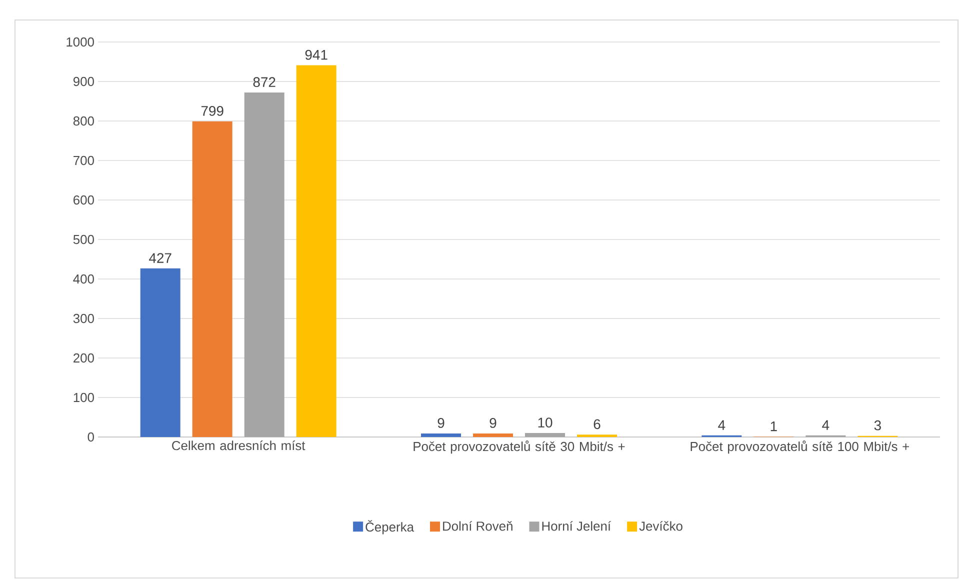  What do you see at coordinates (212, 111) in the screenshot?
I see `data-label: 799` at bounding box center [212, 111].